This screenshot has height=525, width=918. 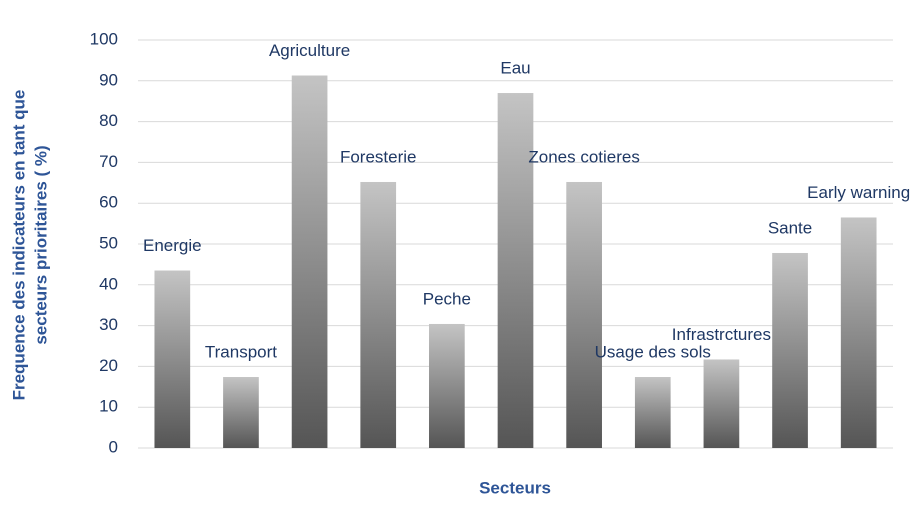 What do you see at coordinates (108, 283) in the screenshot?
I see `y-tick-label: 40` at bounding box center [108, 283].